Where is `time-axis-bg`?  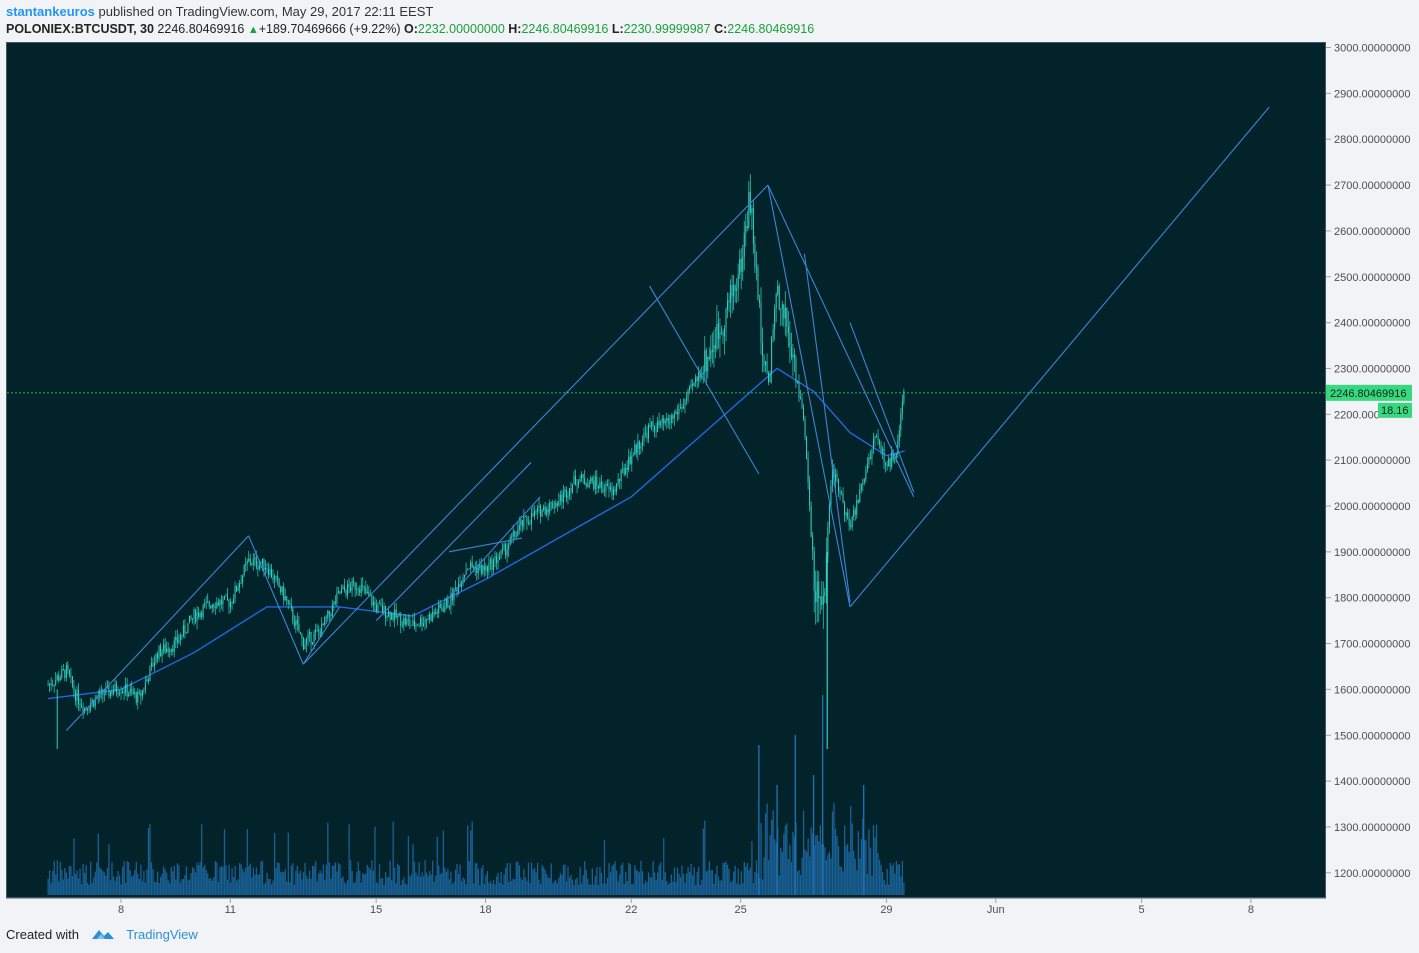
time-axis-bg is located at coordinates (666, 909).